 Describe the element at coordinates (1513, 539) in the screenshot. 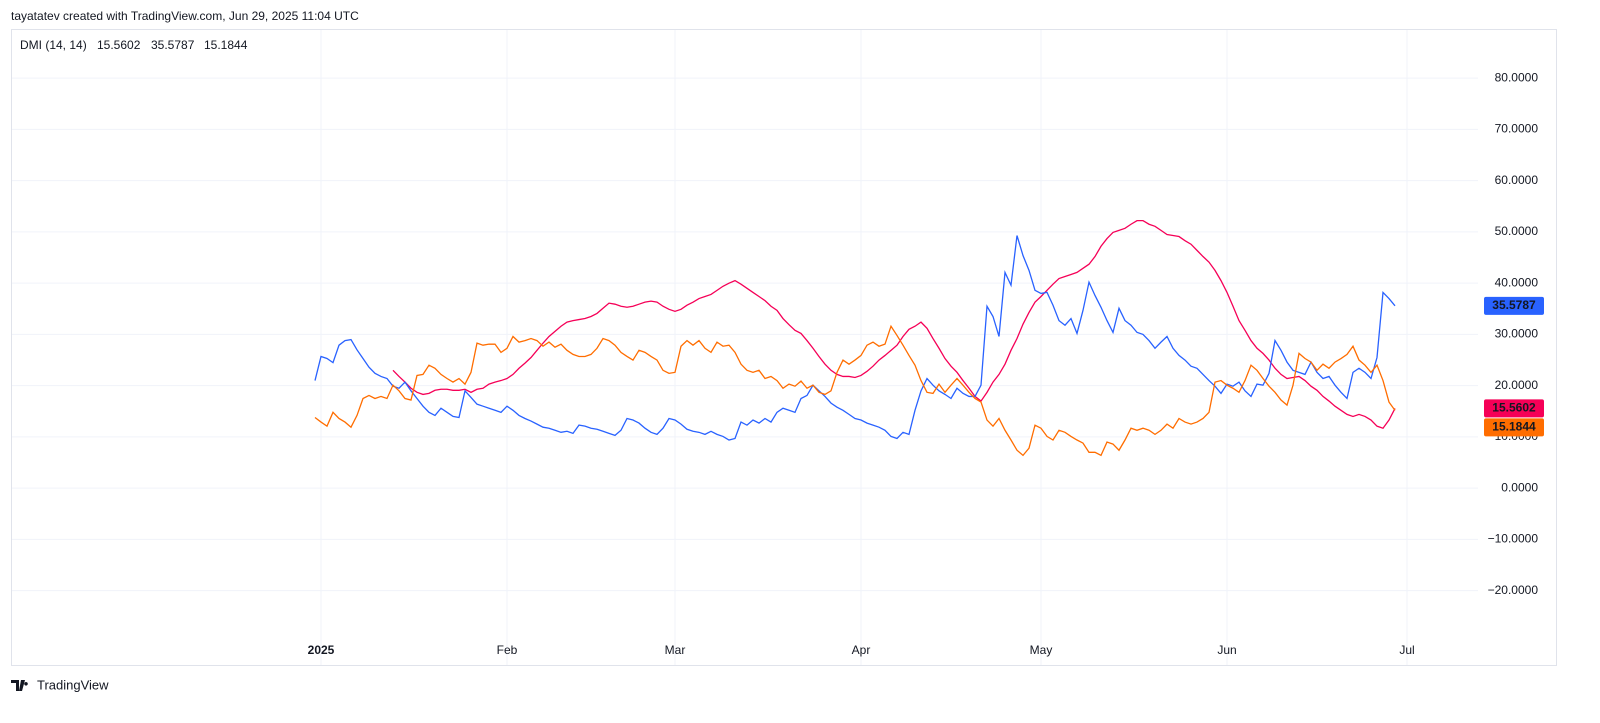

I see `y-tick-label: −10.0000` at that location.